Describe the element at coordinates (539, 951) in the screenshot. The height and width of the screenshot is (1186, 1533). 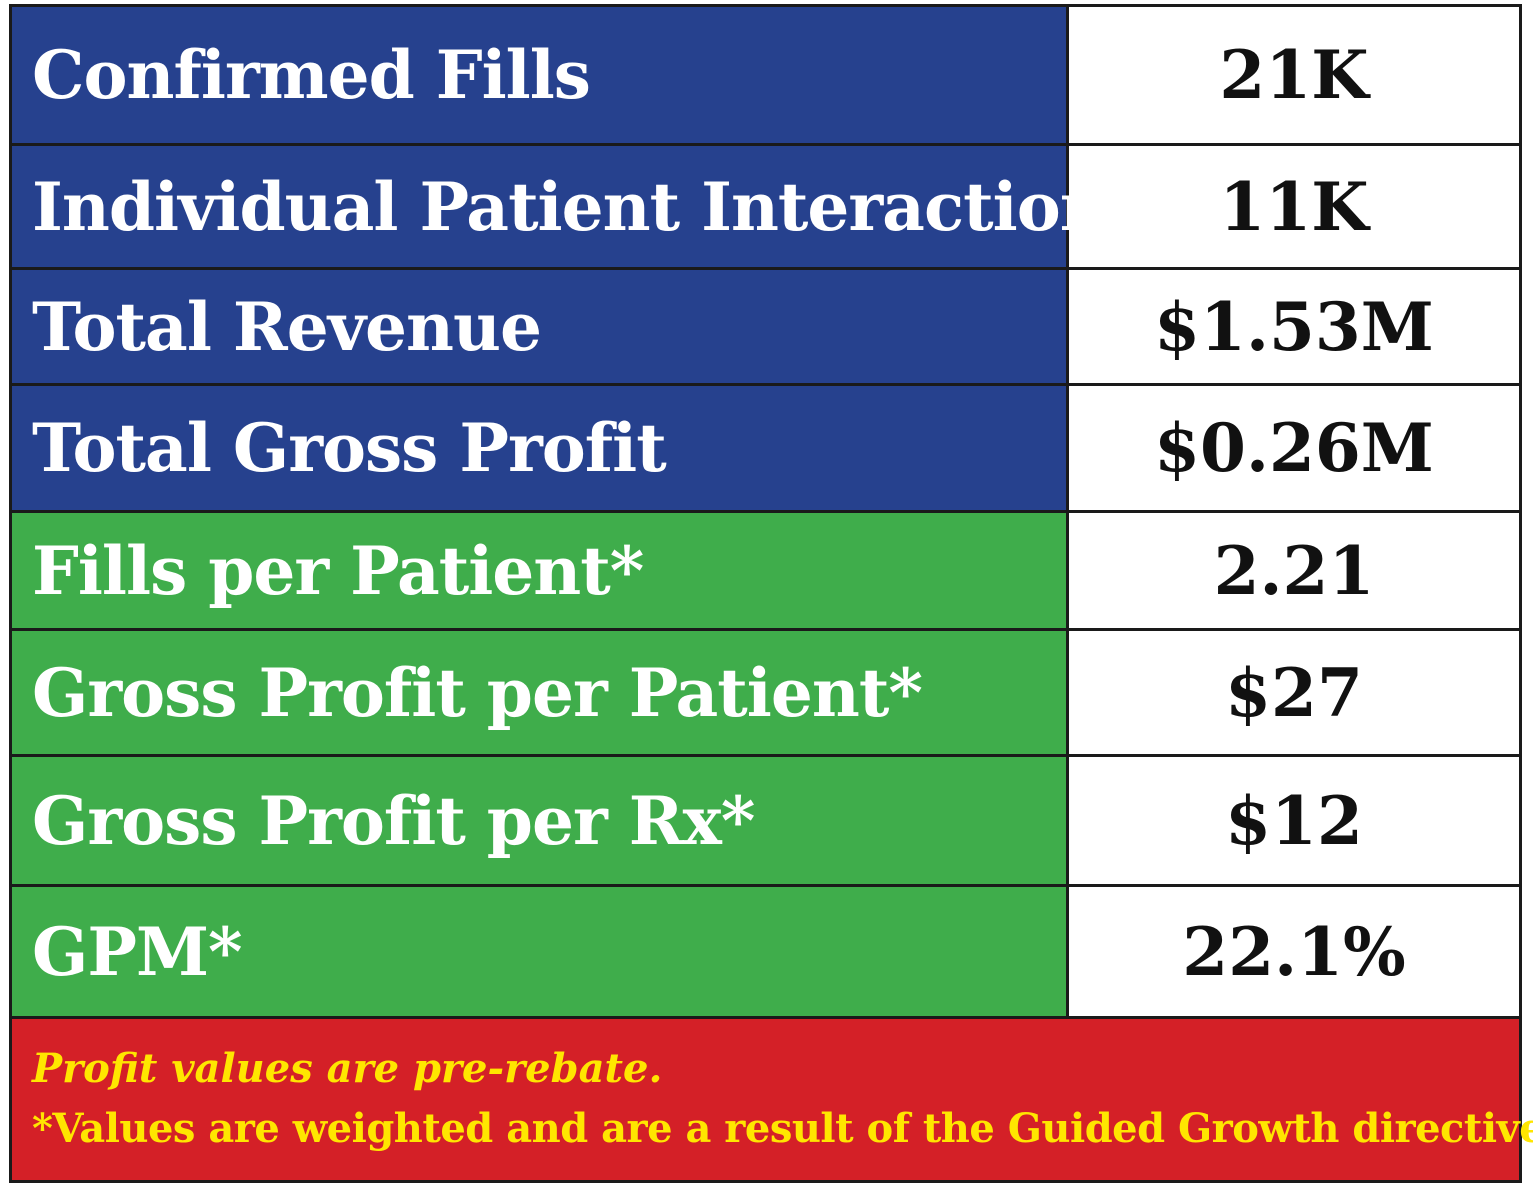
I see `metric-label: GPM*` at that location.